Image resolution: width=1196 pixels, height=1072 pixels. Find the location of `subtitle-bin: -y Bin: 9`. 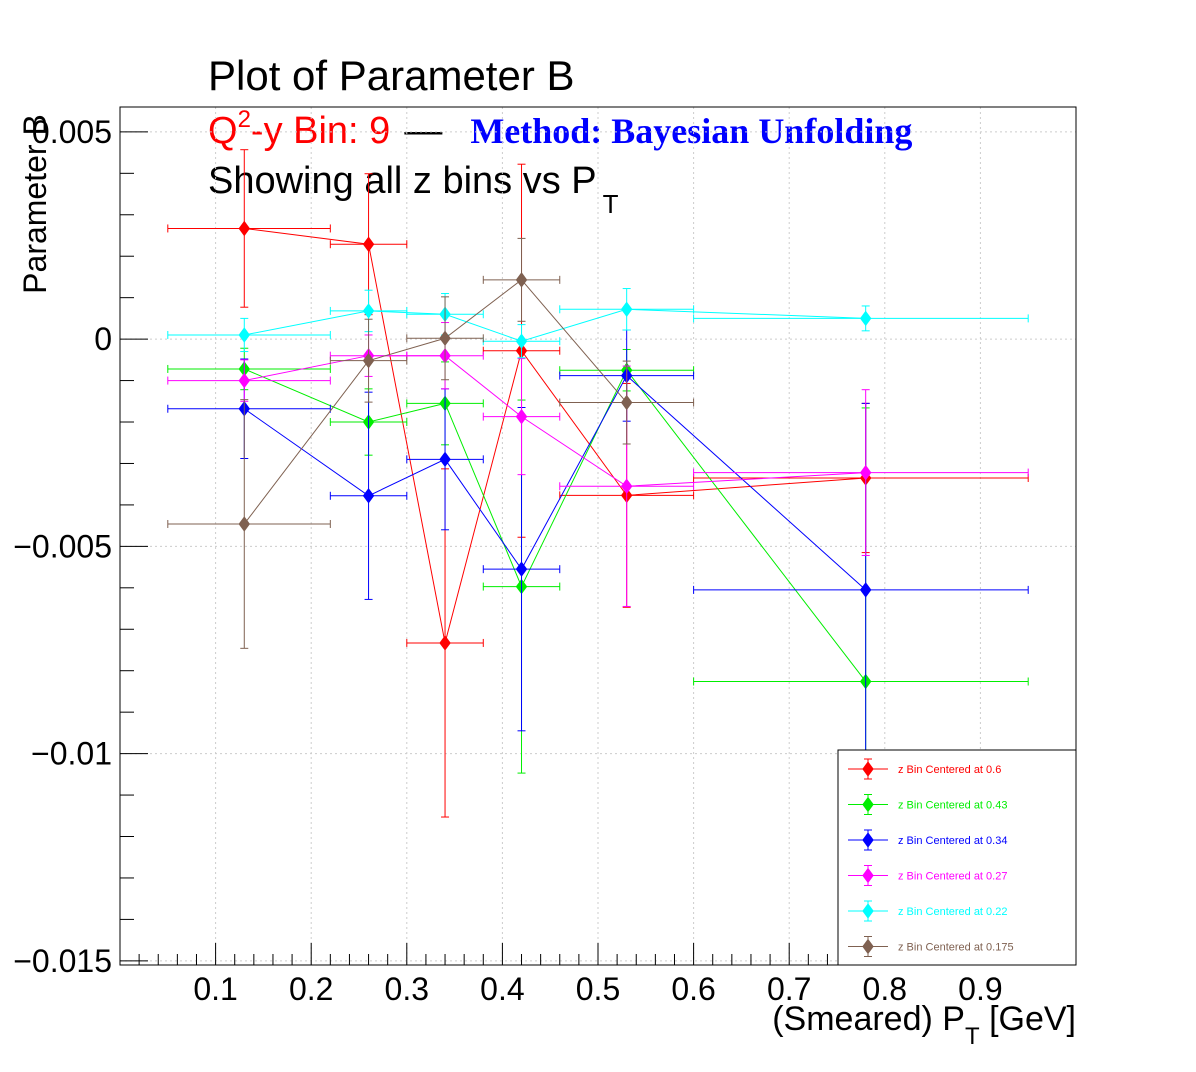

subtitle-bin: -y Bin: 9 is located at coordinates (320, 131).